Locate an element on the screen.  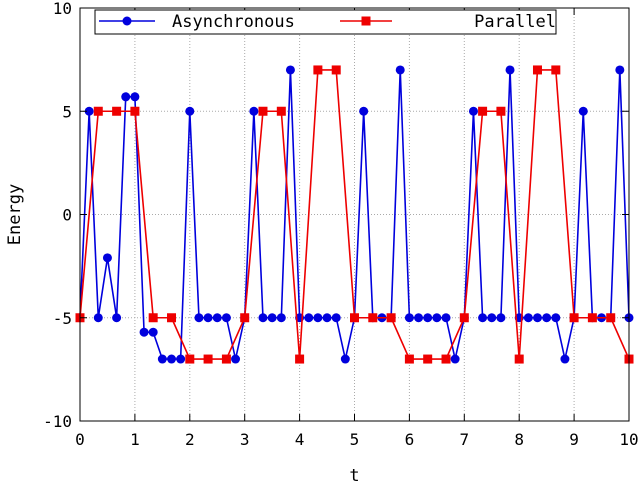
legend-box is located at coordinates (325, 22).